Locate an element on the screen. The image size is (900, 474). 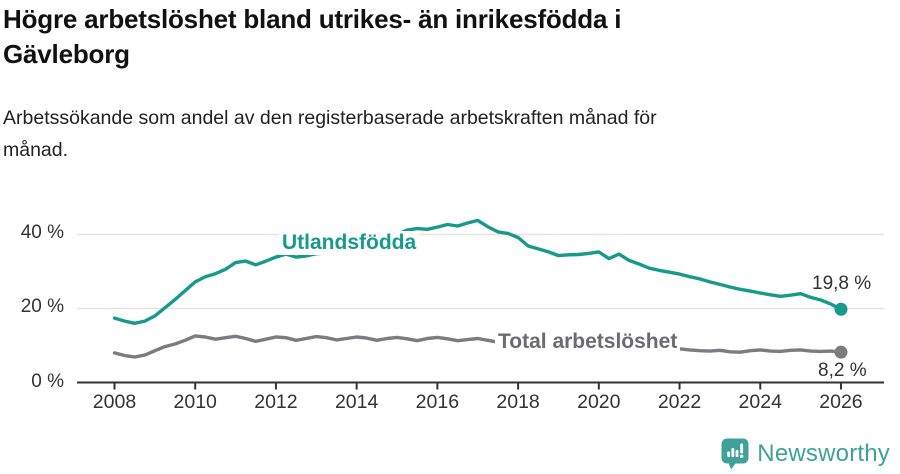
x-axis-tick-label: 2026 is located at coordinates (841, 402).